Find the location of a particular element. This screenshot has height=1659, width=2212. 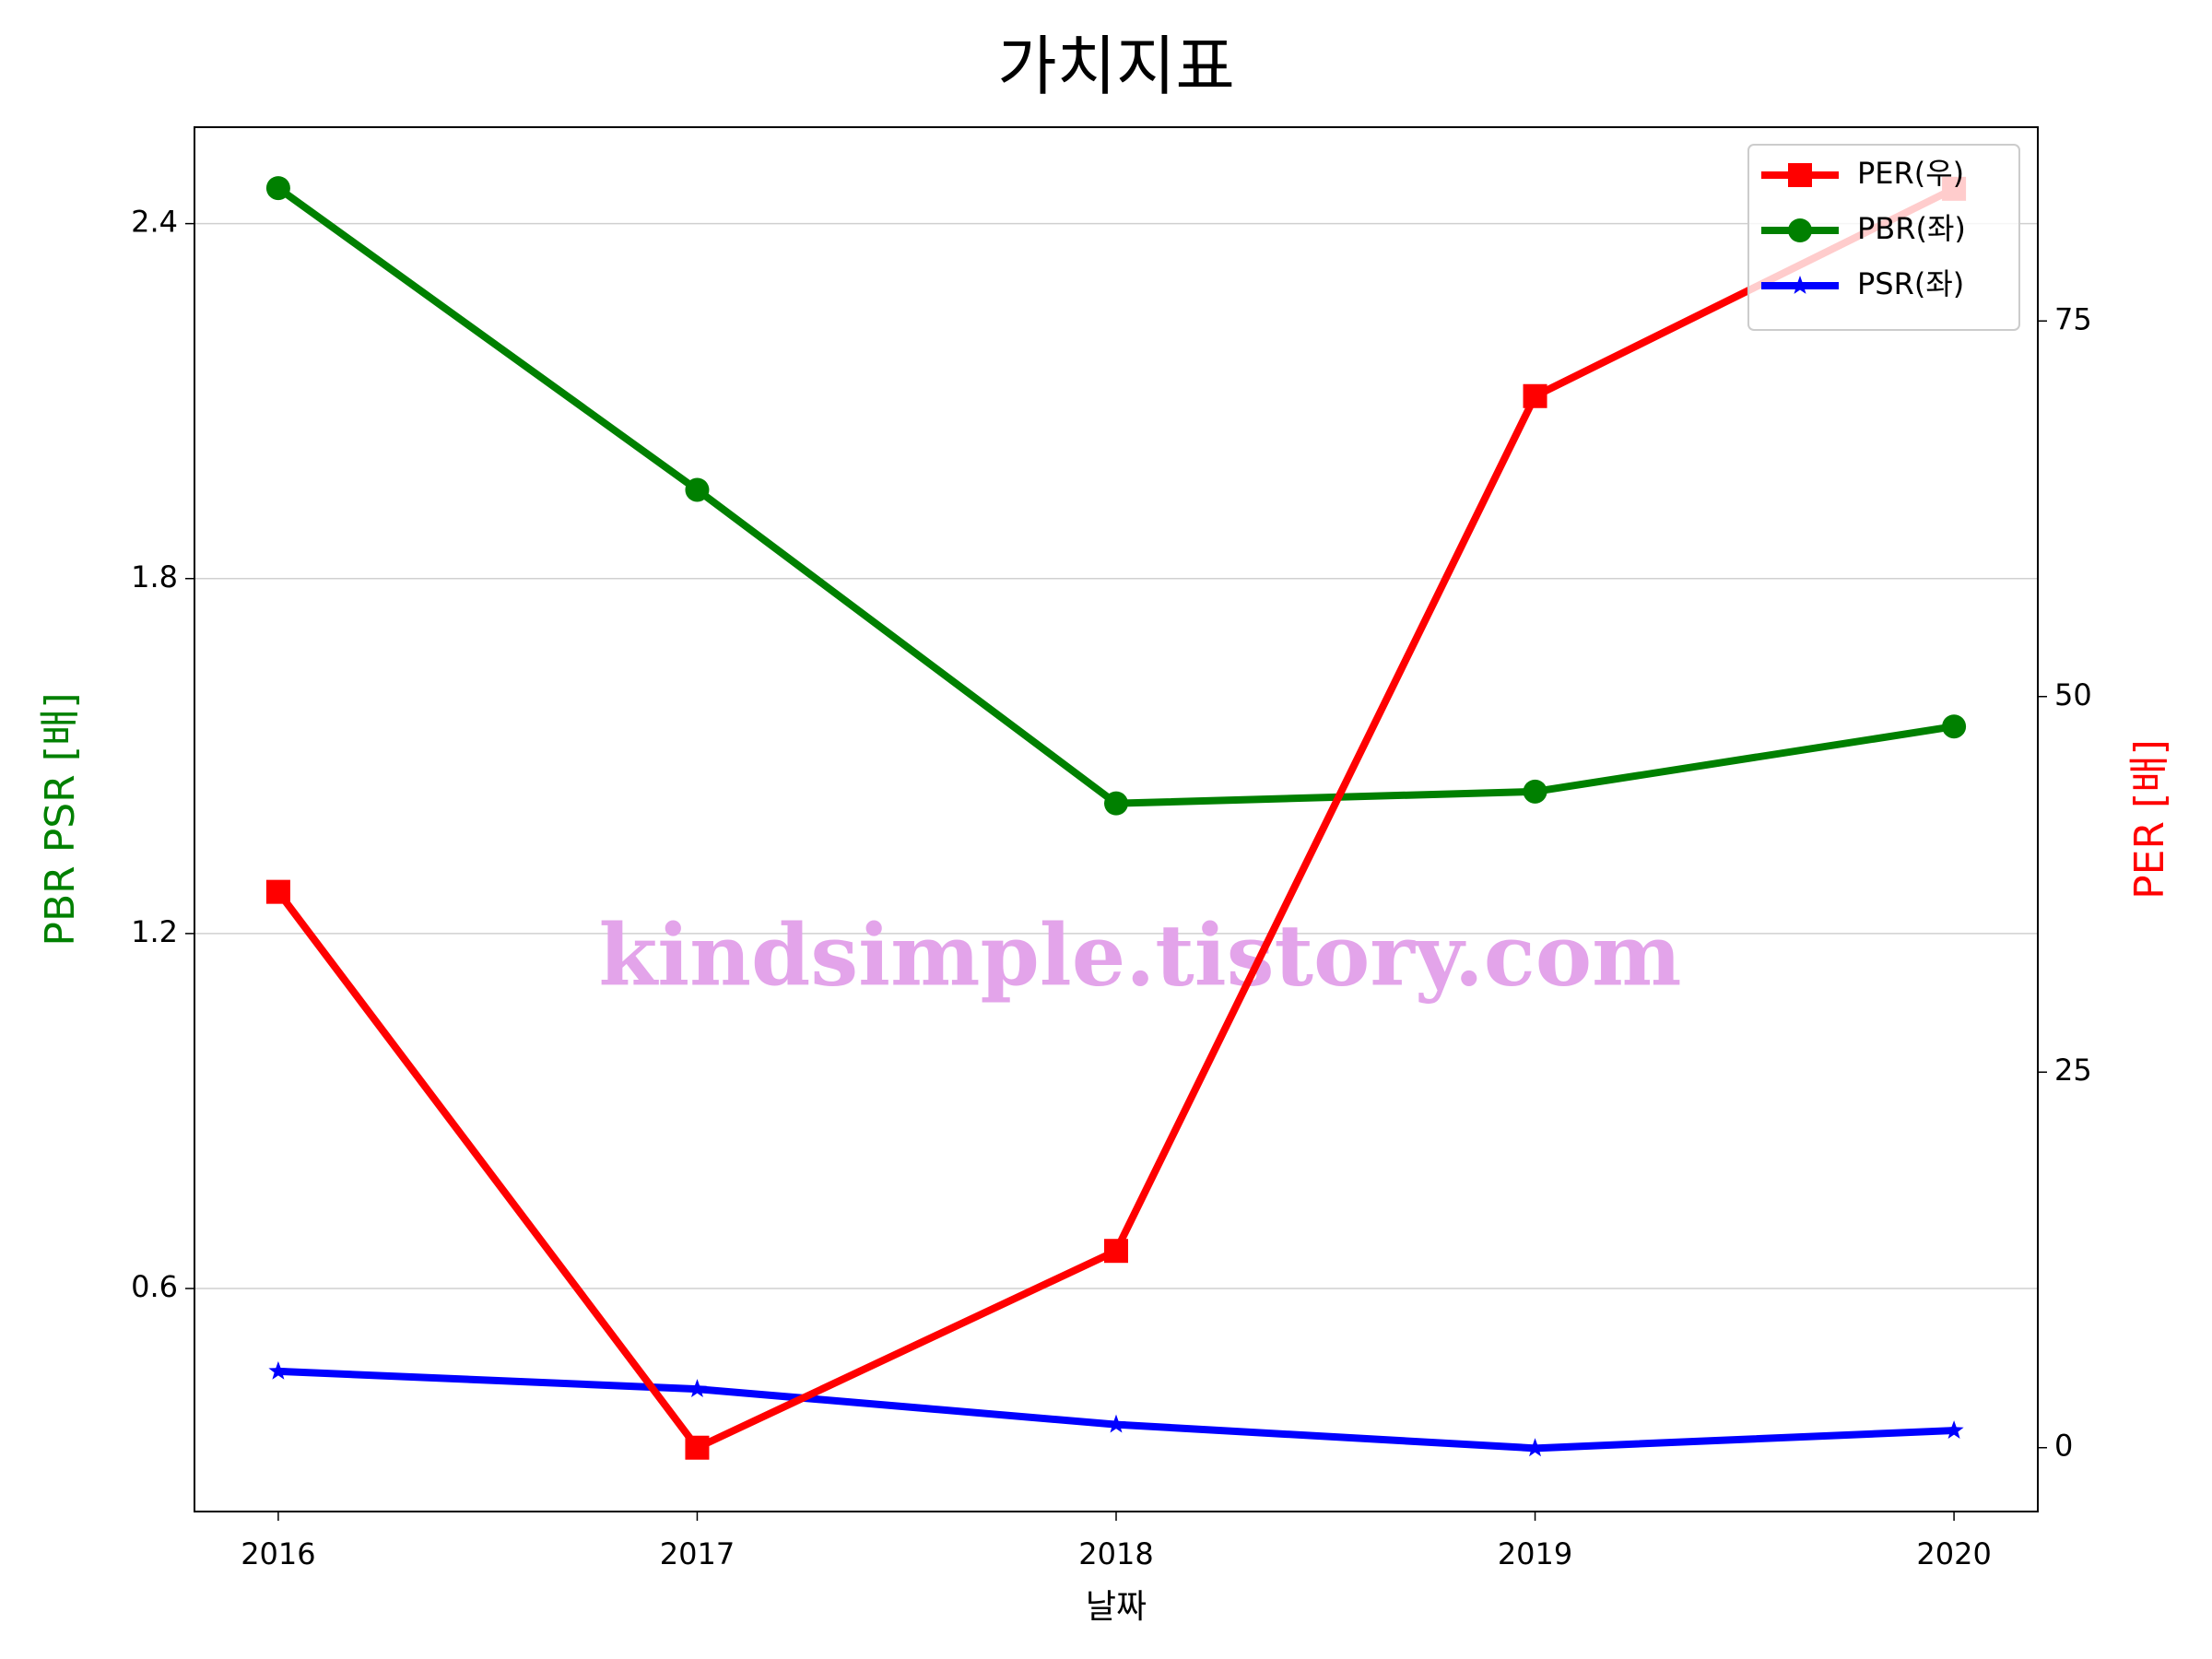

x-tick-label: 2020 is located at coordinates (1953, 1553).